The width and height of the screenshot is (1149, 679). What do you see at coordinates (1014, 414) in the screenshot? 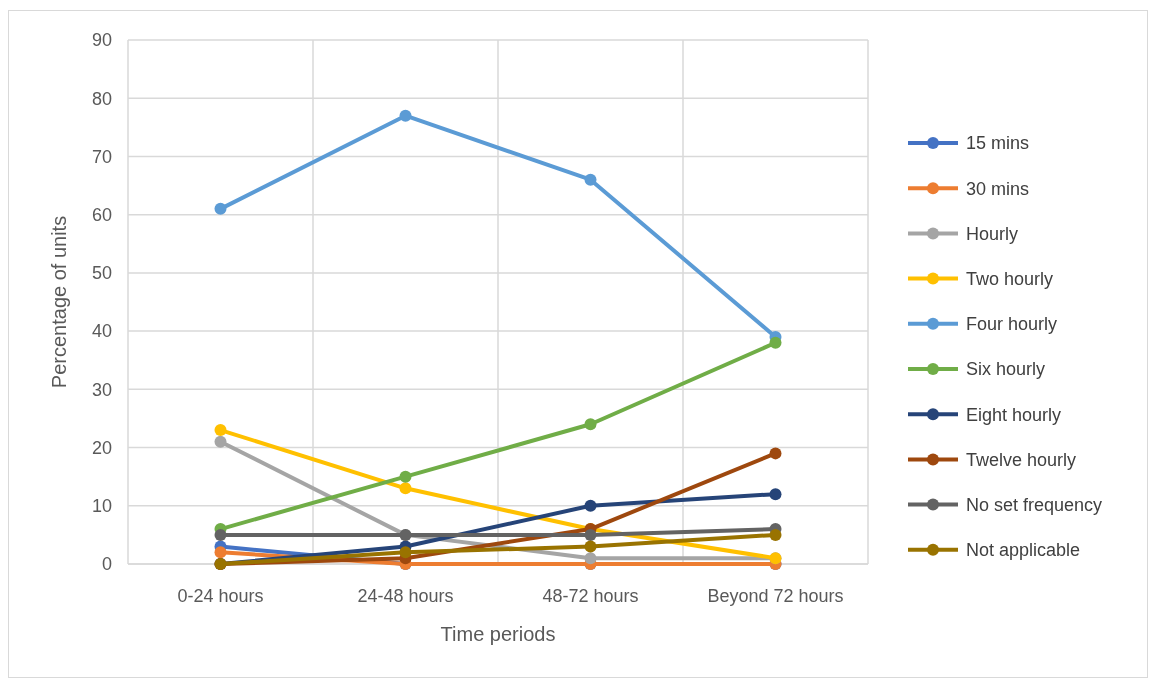
I see `legend-label: Eight hourly` at bounding box center [1014, 414].